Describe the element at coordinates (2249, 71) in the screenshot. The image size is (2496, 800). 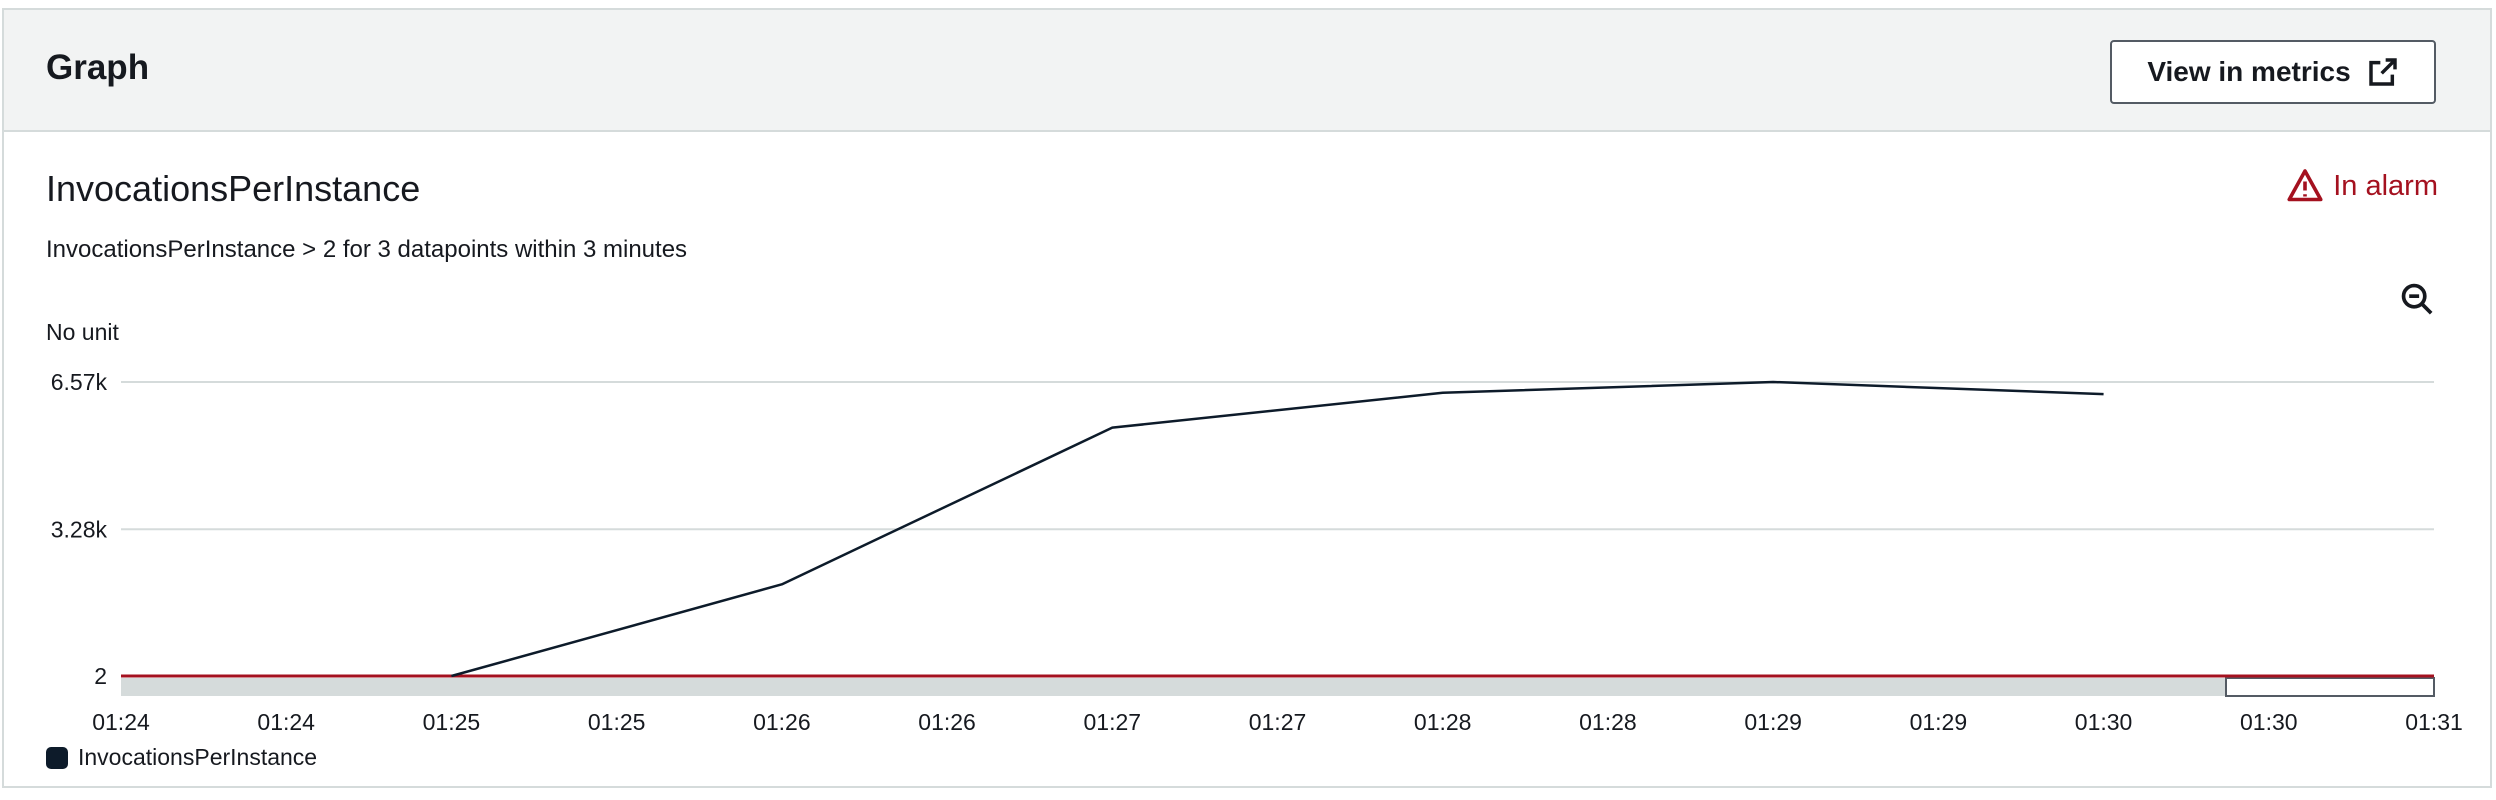
I see `view-in-metrics-label: View in metrics` at that location.